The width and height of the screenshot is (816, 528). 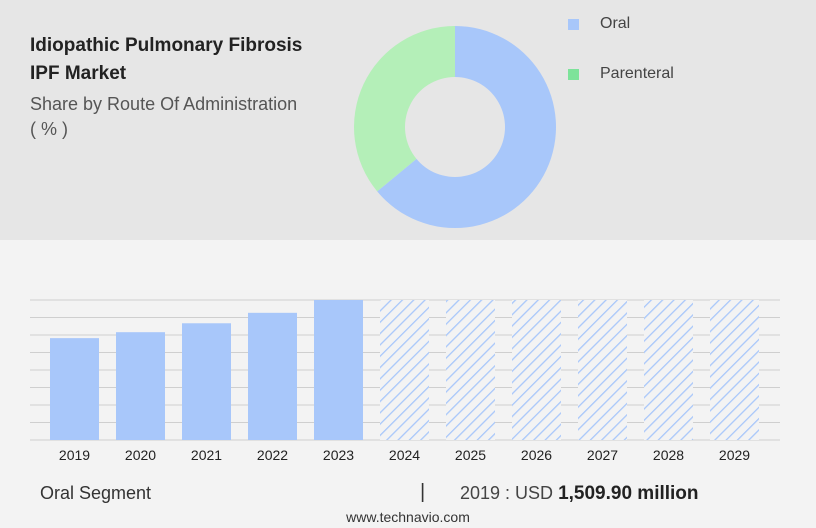 I want to click on x-tick-label-2023: 2023, so click(x=338, y=455).